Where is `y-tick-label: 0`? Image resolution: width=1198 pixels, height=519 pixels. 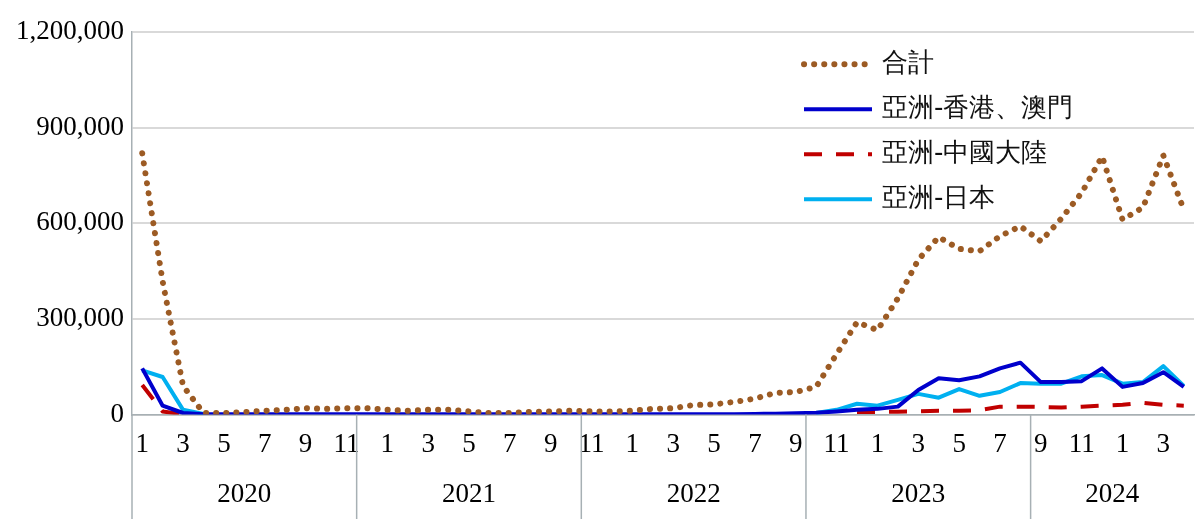
y-tick-label: 0 is located at coordinates (117, 412).